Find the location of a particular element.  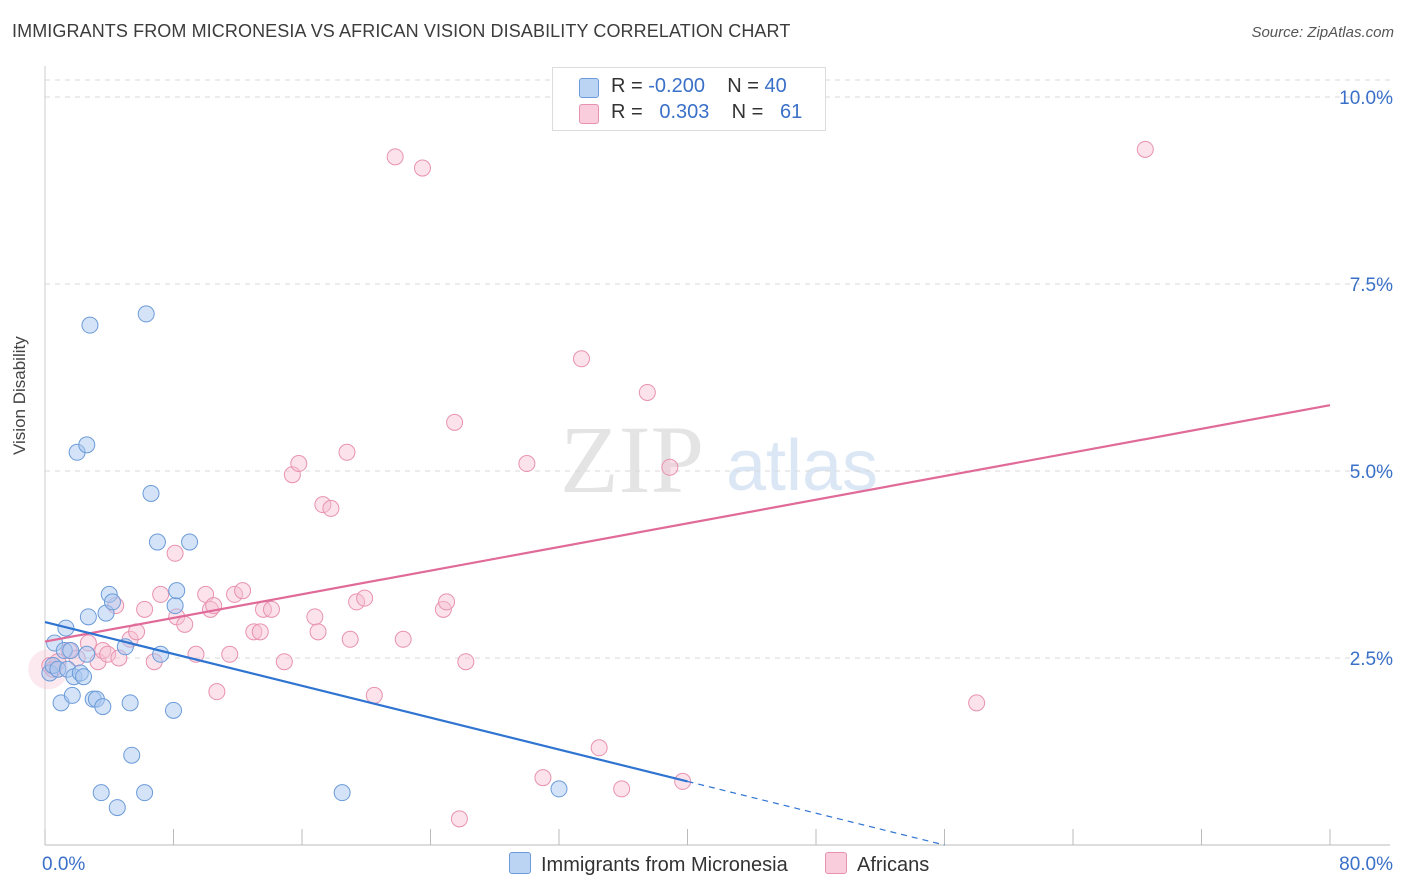

trend-line-micronesia is located at coordinates (366, 702).